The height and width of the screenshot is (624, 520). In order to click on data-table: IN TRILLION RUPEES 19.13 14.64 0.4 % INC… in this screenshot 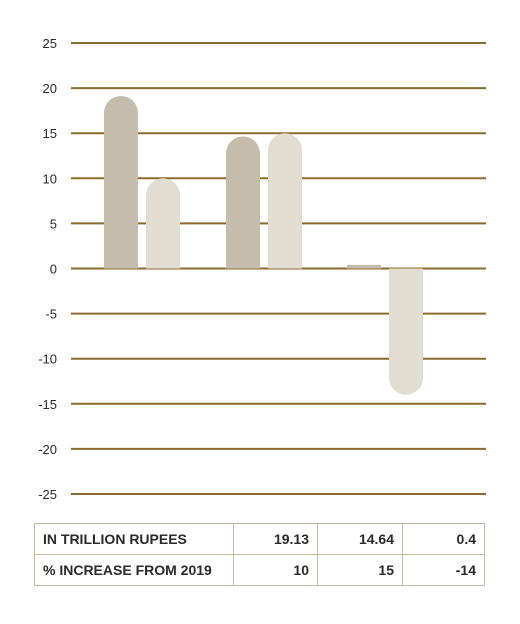, I will do `click(259, 554)`.